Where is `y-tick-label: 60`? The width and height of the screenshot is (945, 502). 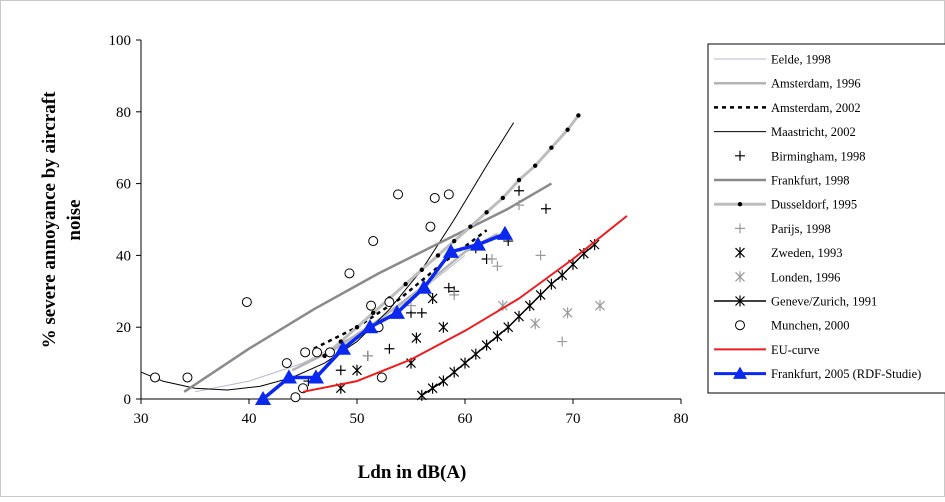 y-tick-label: 60 is located at coordinates (123, 185).